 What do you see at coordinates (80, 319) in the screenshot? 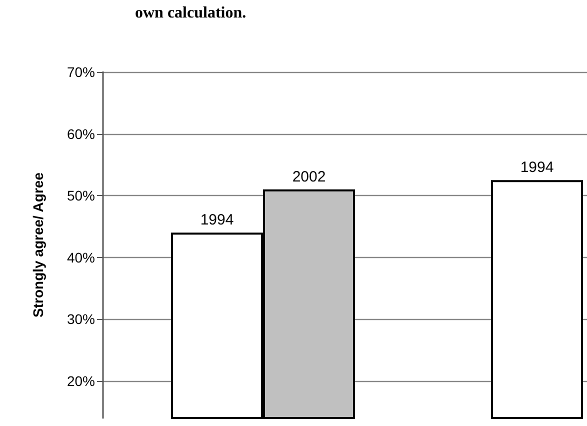
I see `y-tick-label: 30%` at bounding box center [80, 319].